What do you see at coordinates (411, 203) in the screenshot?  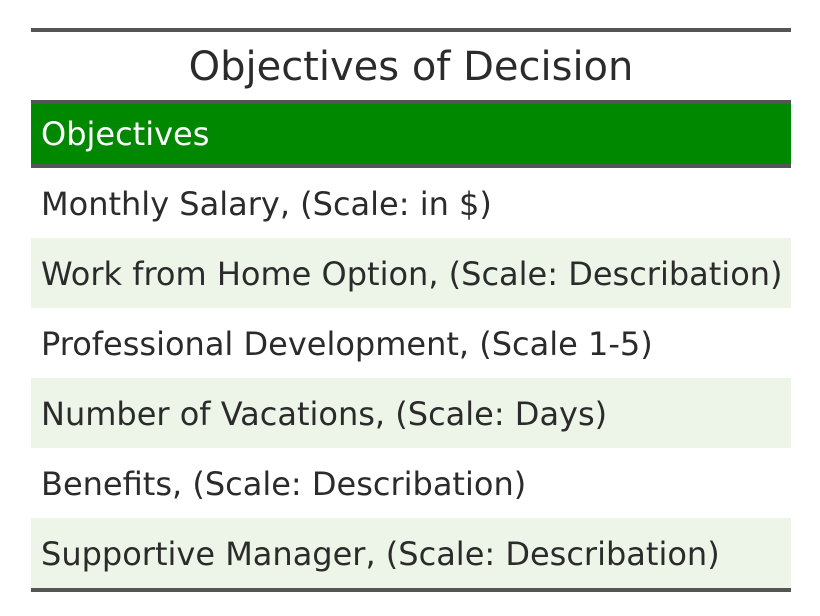 I see `table-row: Monthly Salary, (Scale: in $)` at bounding box center [411, 203].